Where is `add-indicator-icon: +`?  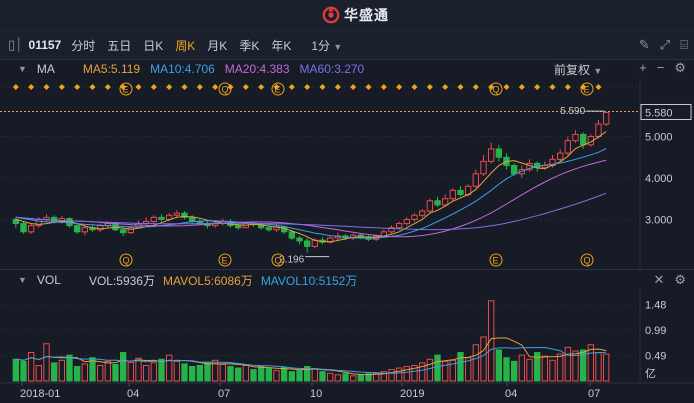
add-indicator-icon: + is located at coordinates (643, 67).